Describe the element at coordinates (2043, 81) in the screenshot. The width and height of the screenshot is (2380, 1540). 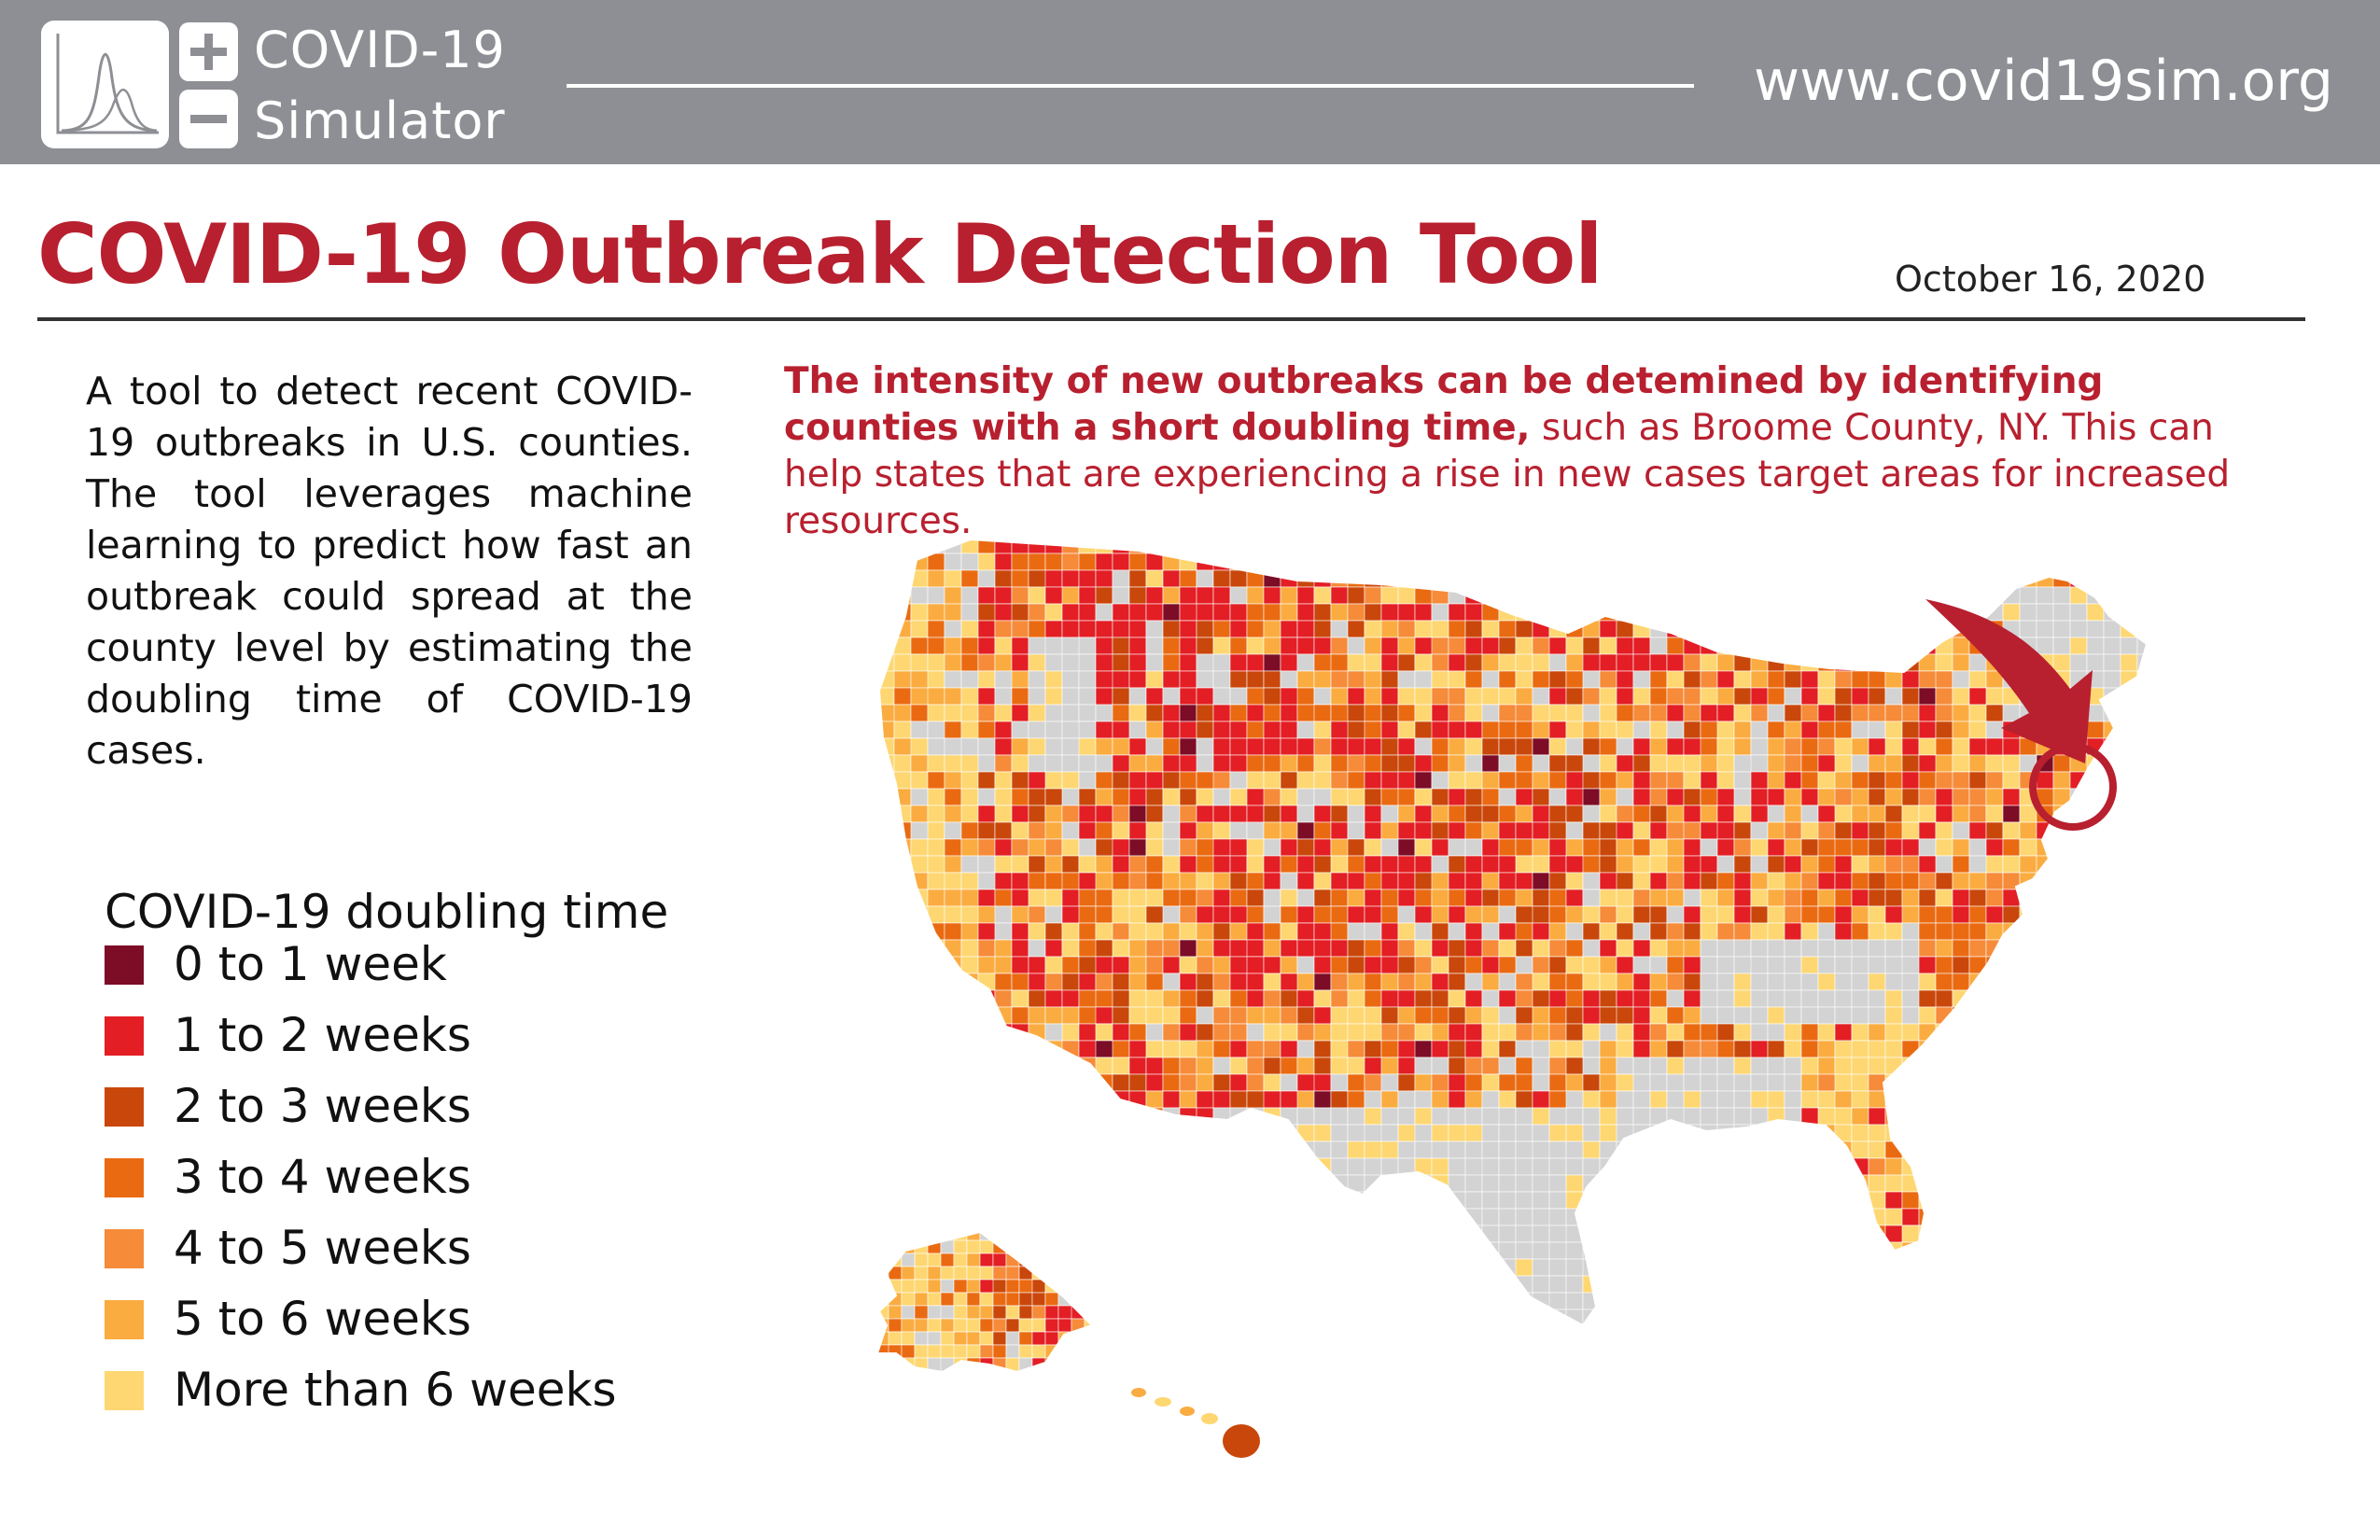
I see `site-url-link: www.covid19sim.org` at that location.